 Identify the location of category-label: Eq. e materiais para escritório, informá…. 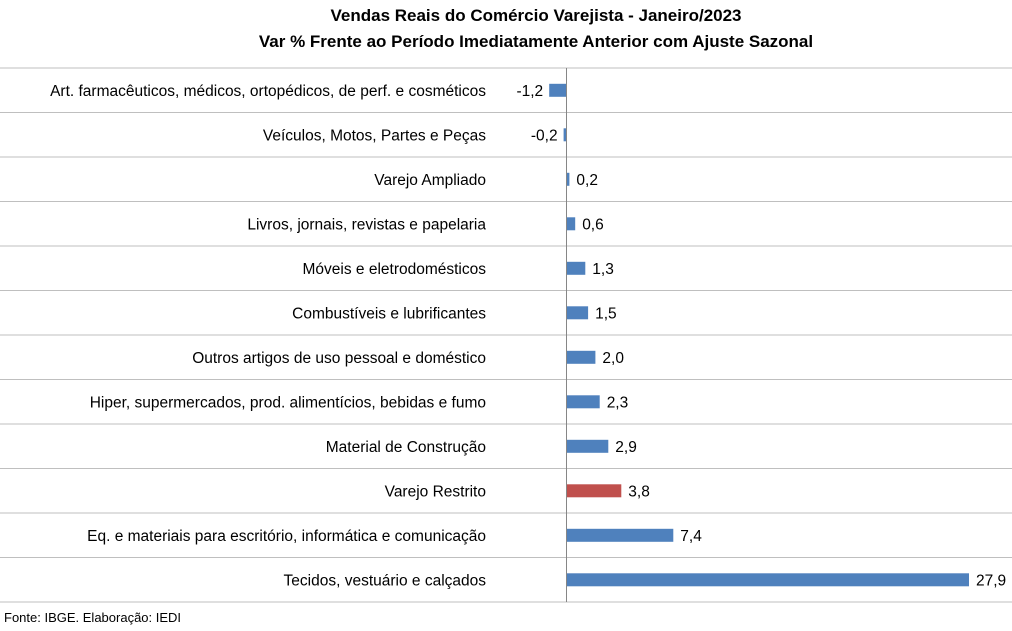
(286, 536).